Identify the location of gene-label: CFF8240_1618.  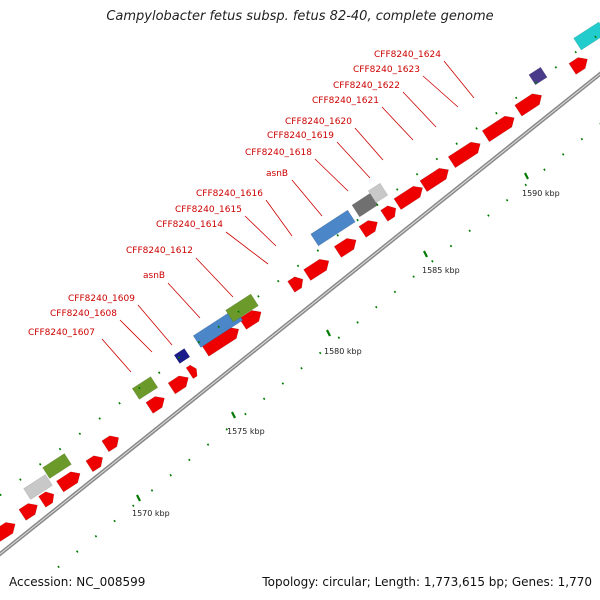
(278, 153).